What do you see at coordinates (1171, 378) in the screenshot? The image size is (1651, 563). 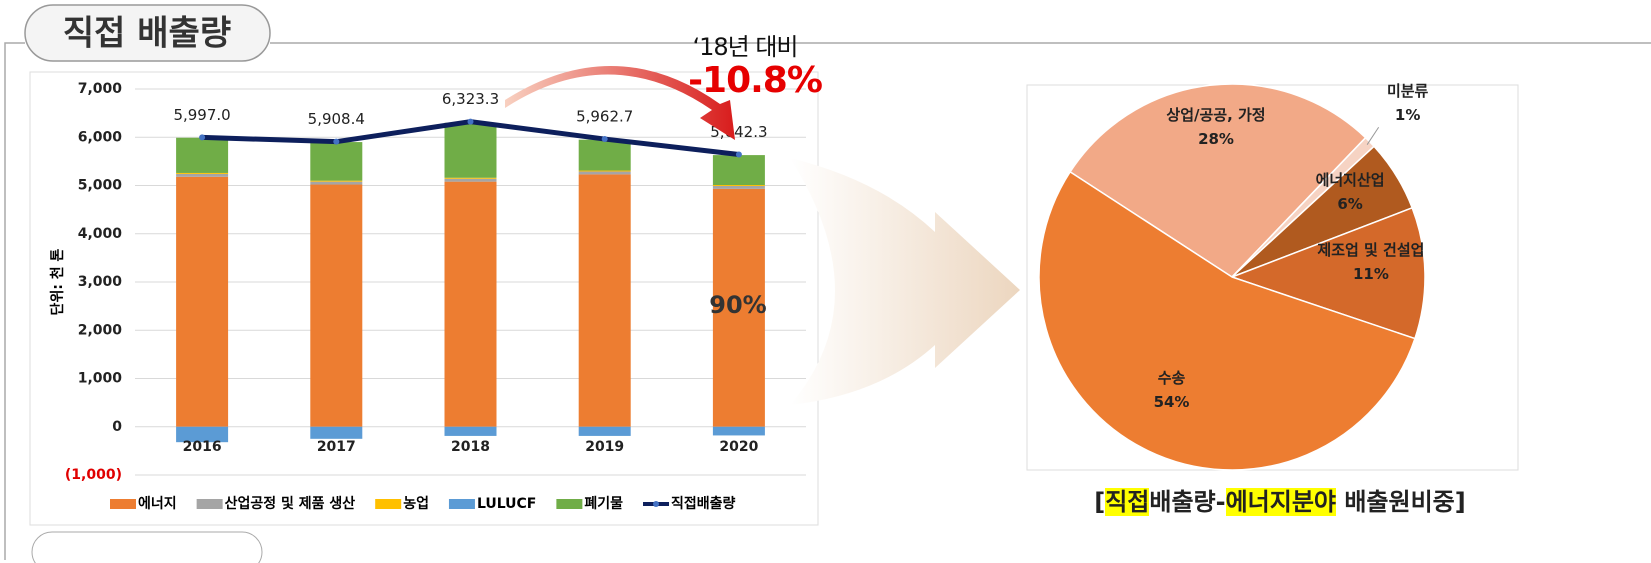 I see `pie-category: 수송` at bounding box center [1171, 378].